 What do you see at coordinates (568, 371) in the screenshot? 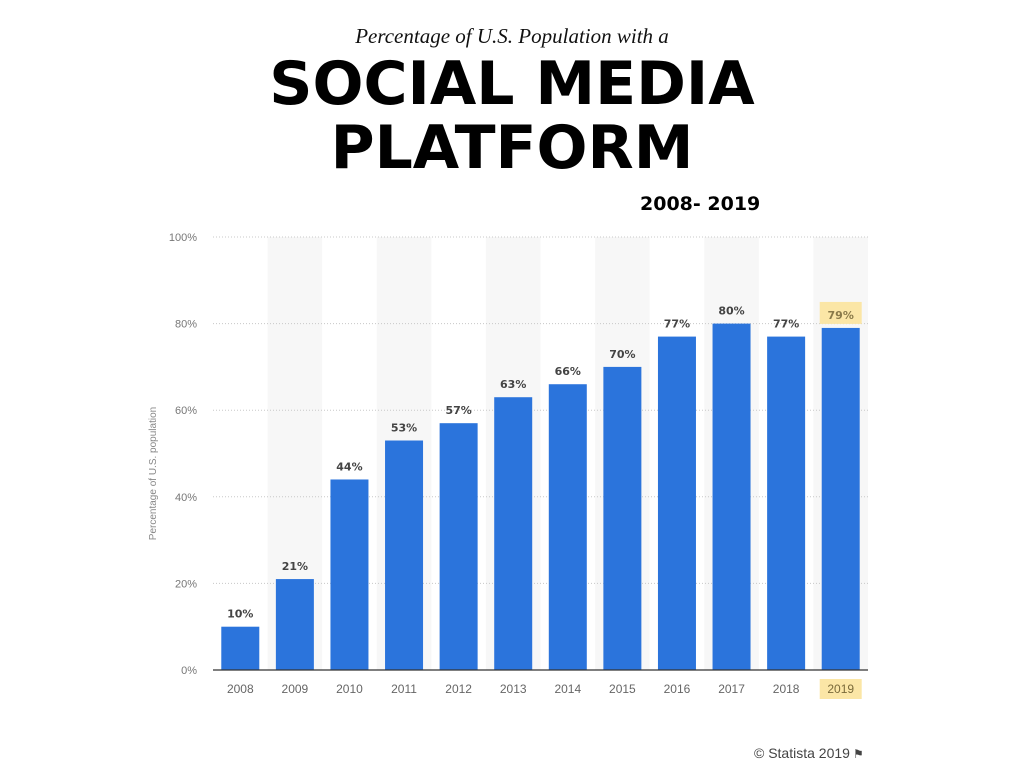
I see `bar-value-label: 66%` at bounding box center [568, 371].